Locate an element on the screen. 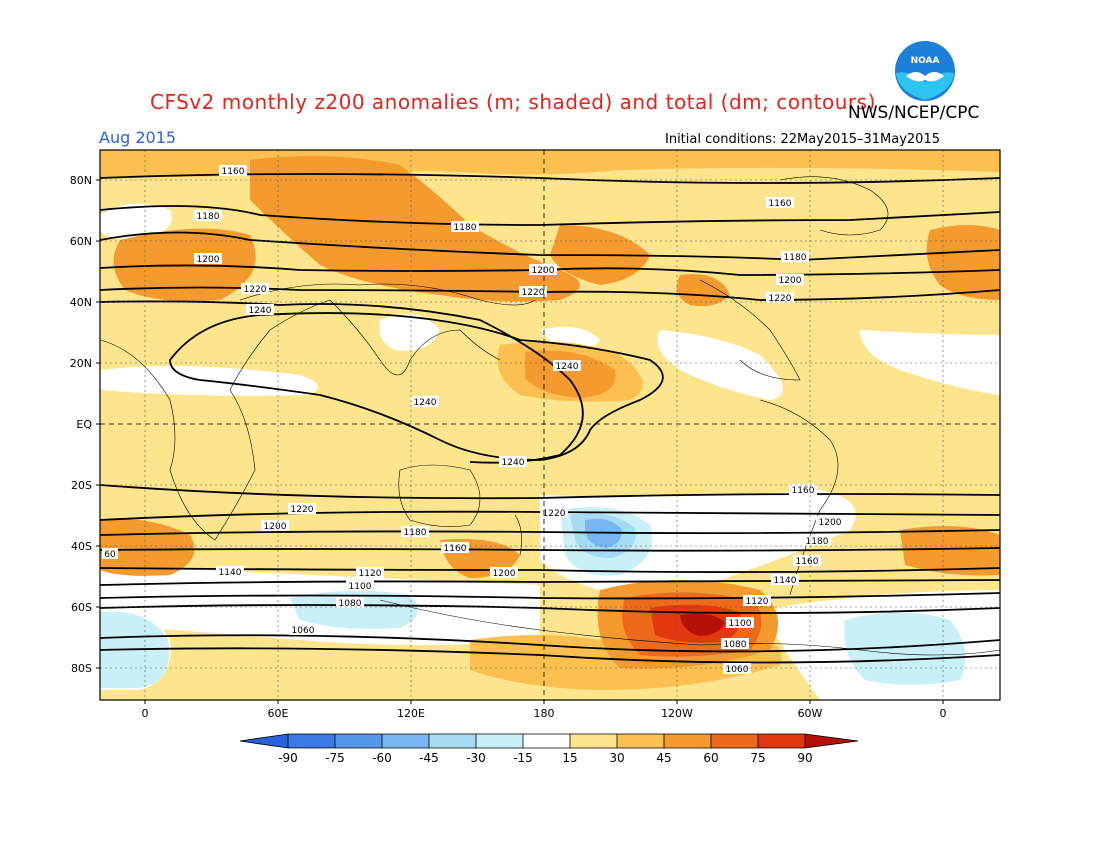  lon-label: 180 is located at coordinates (544, 713).